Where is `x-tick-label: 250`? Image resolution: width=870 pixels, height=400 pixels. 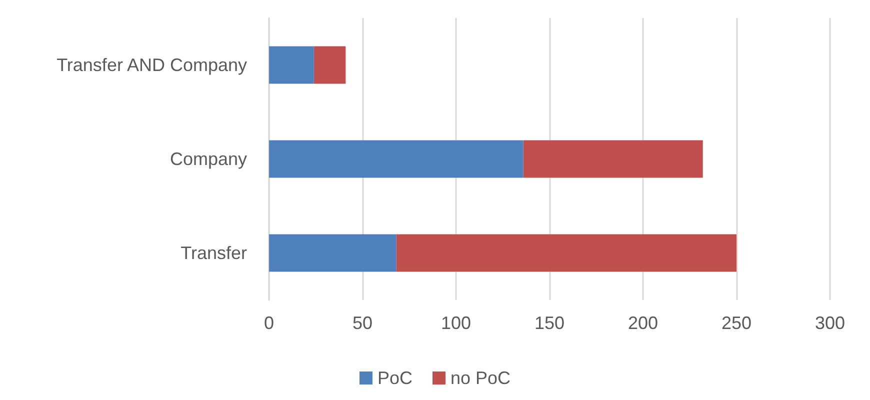 x-tick-label: 250 is located at coordinates (736, 323).